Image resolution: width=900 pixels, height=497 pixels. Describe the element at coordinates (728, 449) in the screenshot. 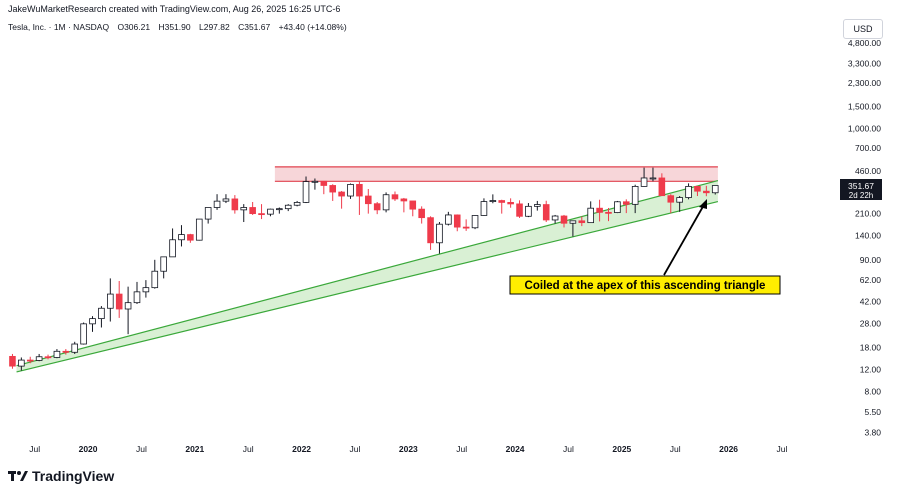

I see `time-tick-label: 2026` at that location.